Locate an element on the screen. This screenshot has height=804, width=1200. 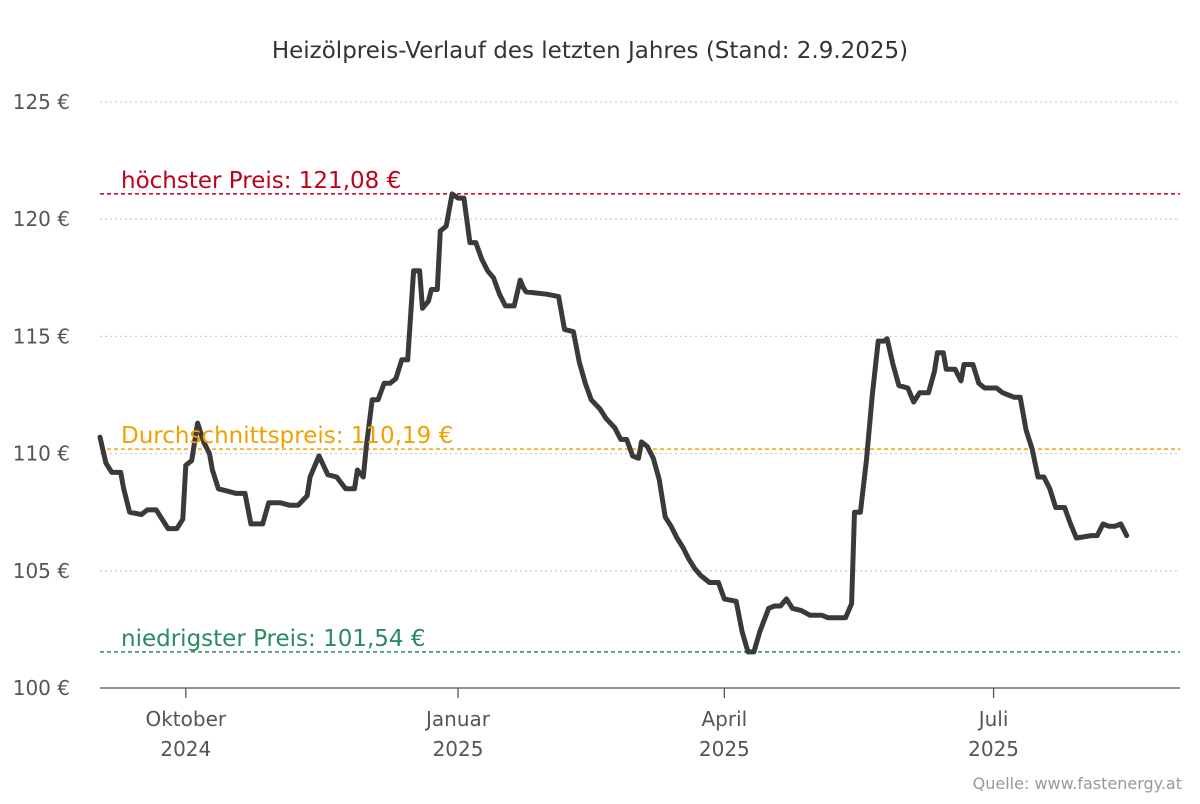
y-tick-label: 115 € is located at coordinates (41, 336).